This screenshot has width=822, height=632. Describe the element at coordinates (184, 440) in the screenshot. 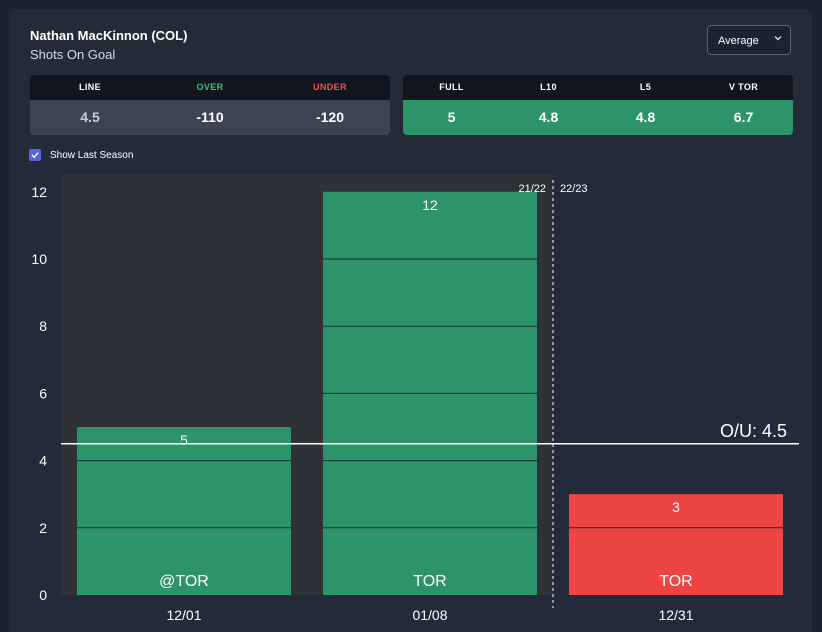

I see `bar-value-label: 5` at that location.